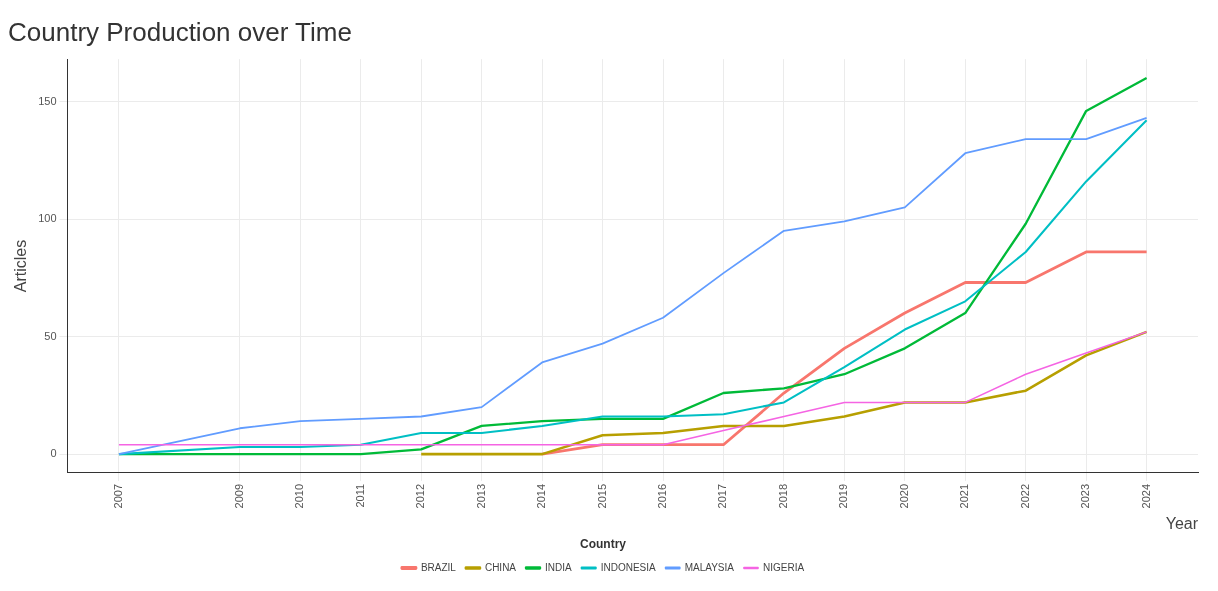  What do you see at coordinates (420, 496) in the screenshot?
I see `x-tick-label: 2012` at bounding box center [420, 496].